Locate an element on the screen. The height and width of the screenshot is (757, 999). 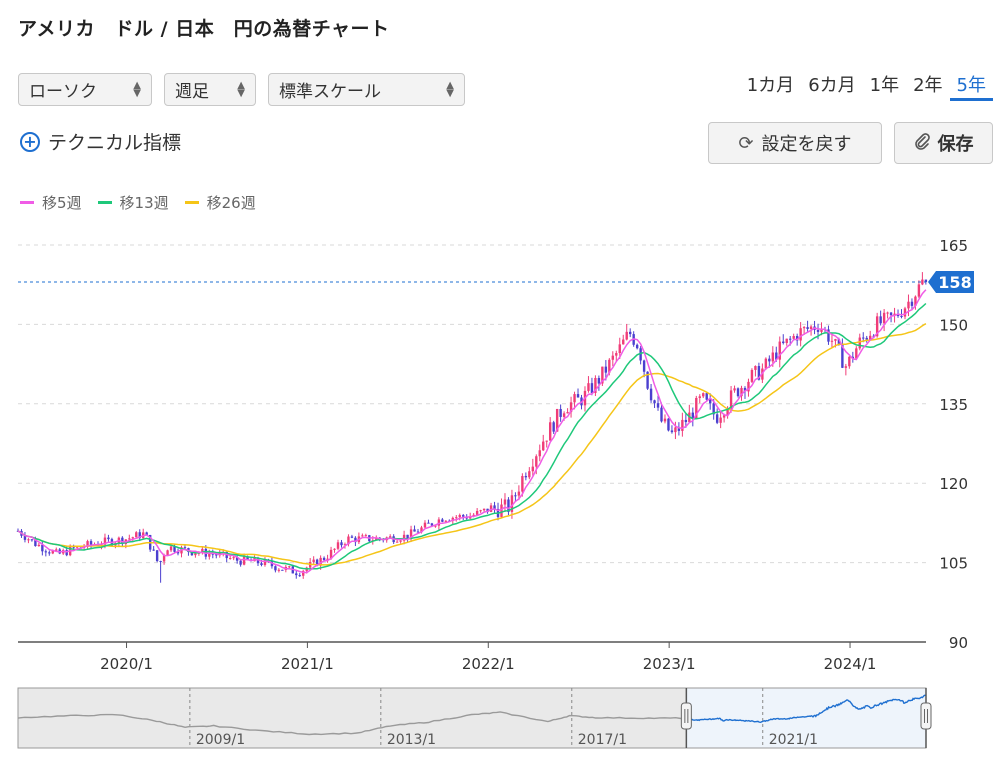
tab-1-year: 1年 is located at coordinates (884, 85).